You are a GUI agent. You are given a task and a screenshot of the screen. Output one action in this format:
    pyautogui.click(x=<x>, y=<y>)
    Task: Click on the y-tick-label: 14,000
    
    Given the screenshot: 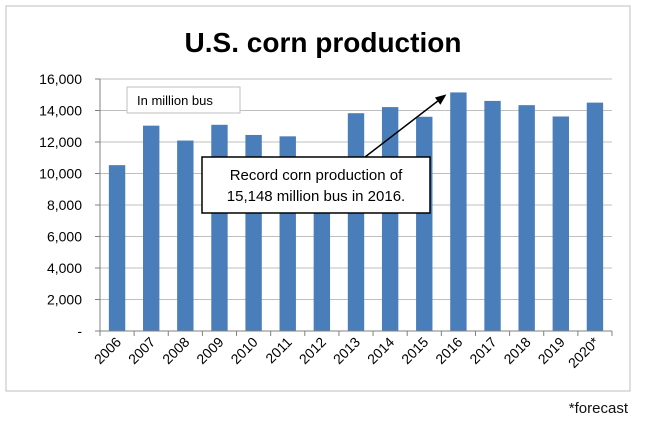 What is the action you would take?
    pyautogui.click(x=60, y=111)
    